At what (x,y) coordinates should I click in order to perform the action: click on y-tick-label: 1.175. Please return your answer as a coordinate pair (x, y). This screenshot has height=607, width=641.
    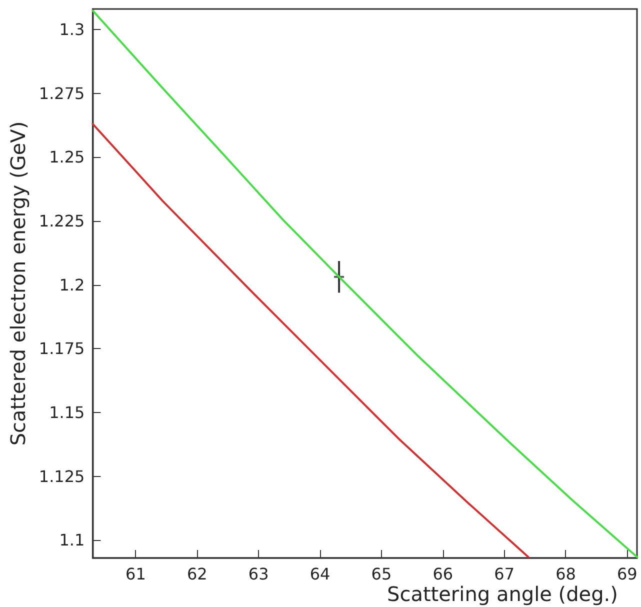
    Looking at the image, I should click on (61, 348).